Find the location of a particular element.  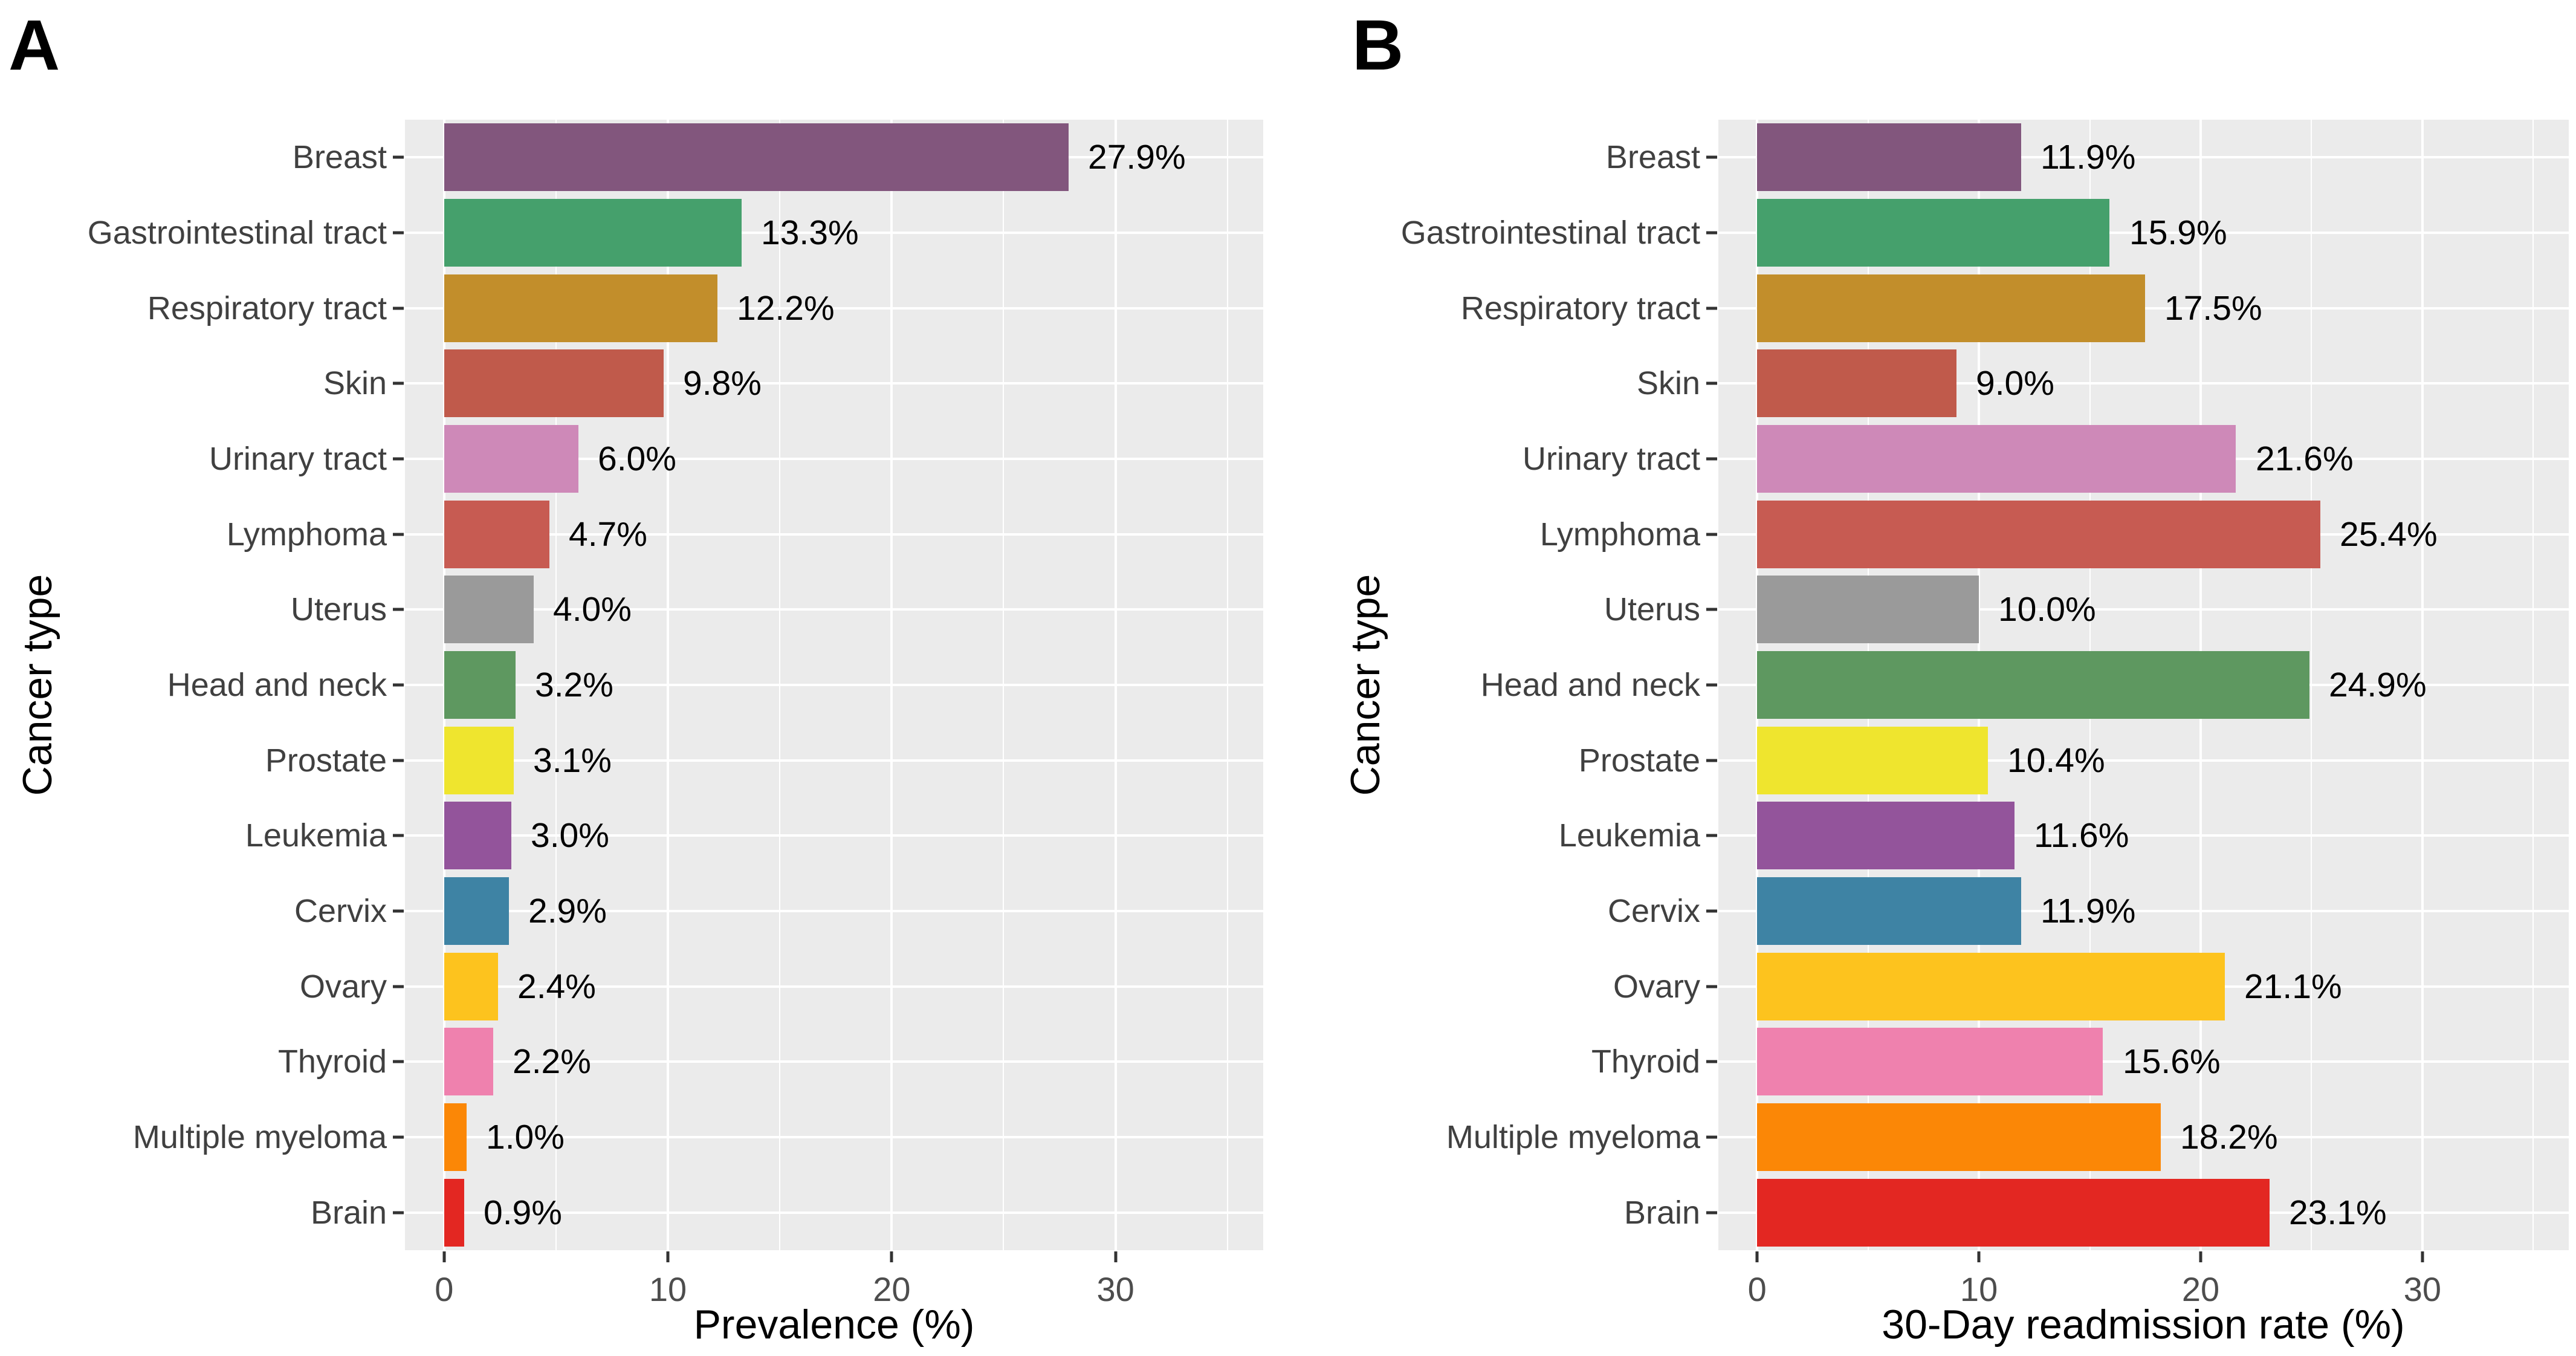

bar-ovary is located at coordinates (471, 986).